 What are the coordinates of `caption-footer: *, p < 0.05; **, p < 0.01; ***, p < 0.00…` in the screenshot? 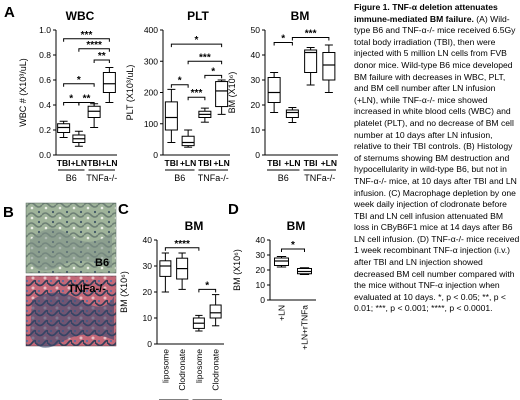 It's located at (430, 302).